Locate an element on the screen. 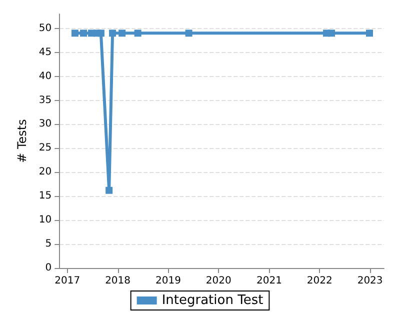 The image size is (400, 320). y-tick-label: 50 is located at coordinates (45, 28).